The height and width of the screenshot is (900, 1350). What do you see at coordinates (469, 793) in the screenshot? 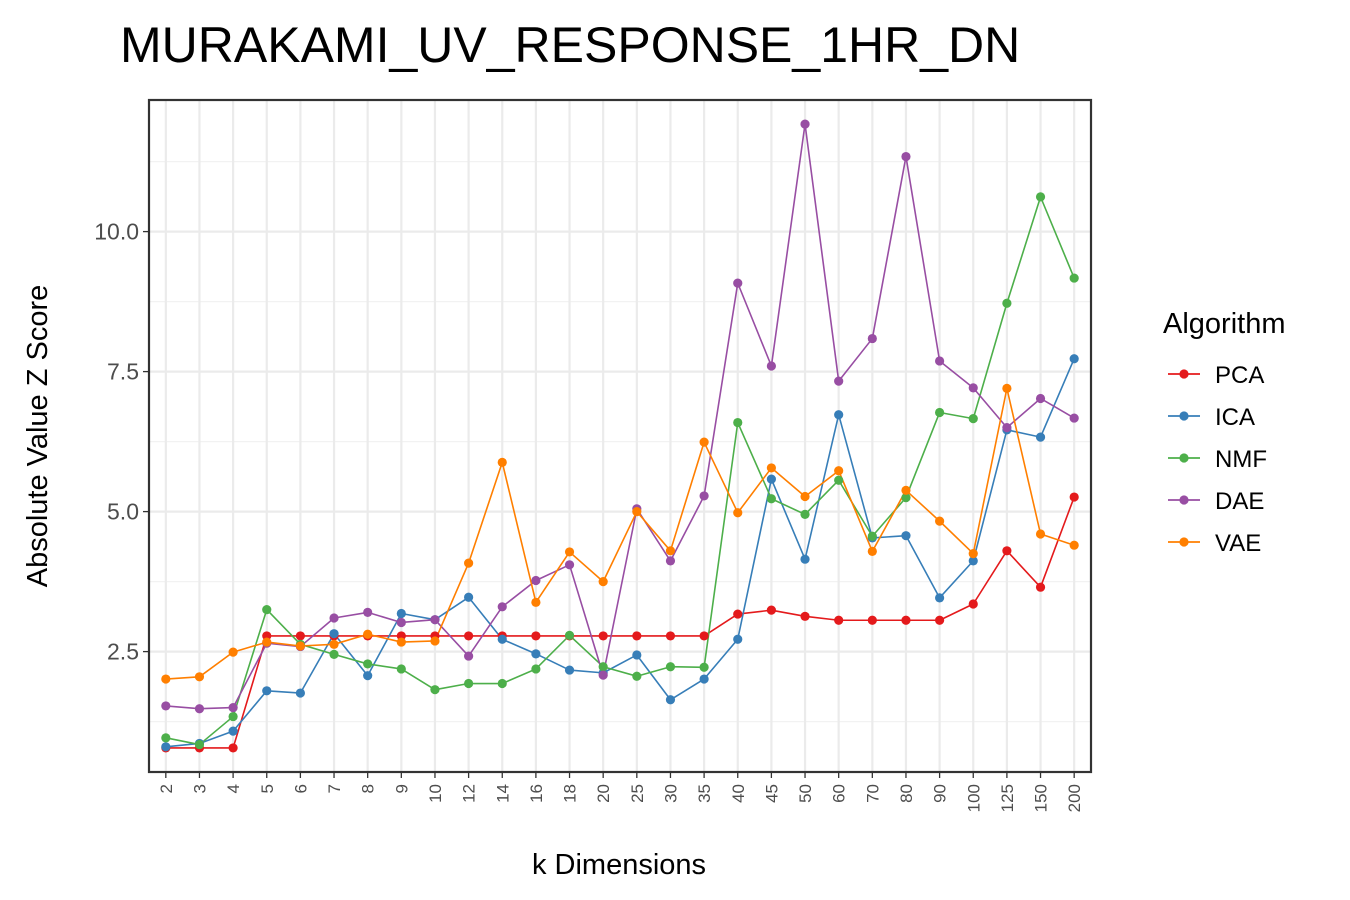
I see `x-tick-label: 12` at bounding box center [469, 793].